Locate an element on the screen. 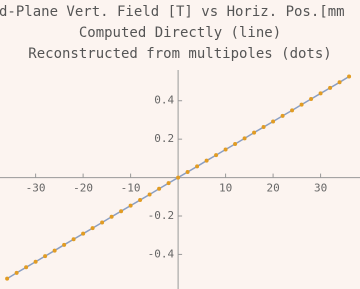  x-tick-label: 20 is located at coordinates (272, 188).